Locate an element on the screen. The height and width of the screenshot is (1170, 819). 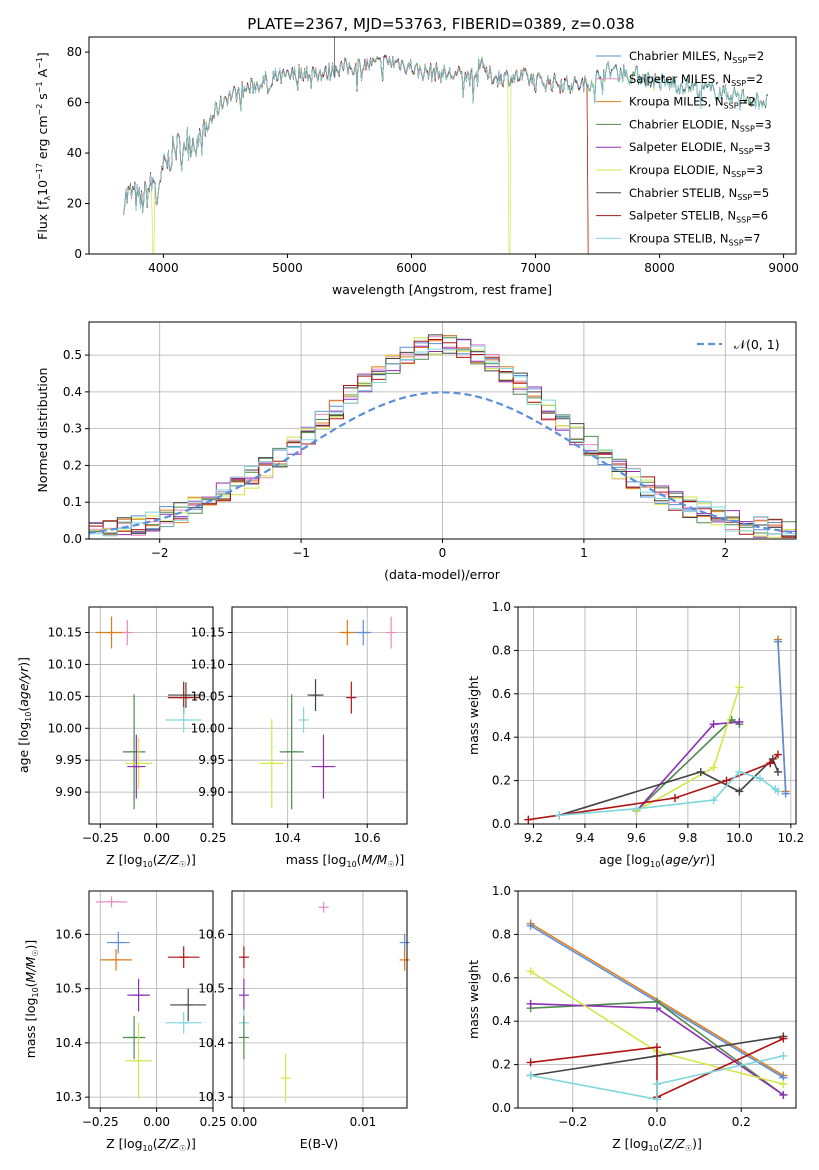
spectrum-ytick-label: 20 is located at coordinates (74, 204).